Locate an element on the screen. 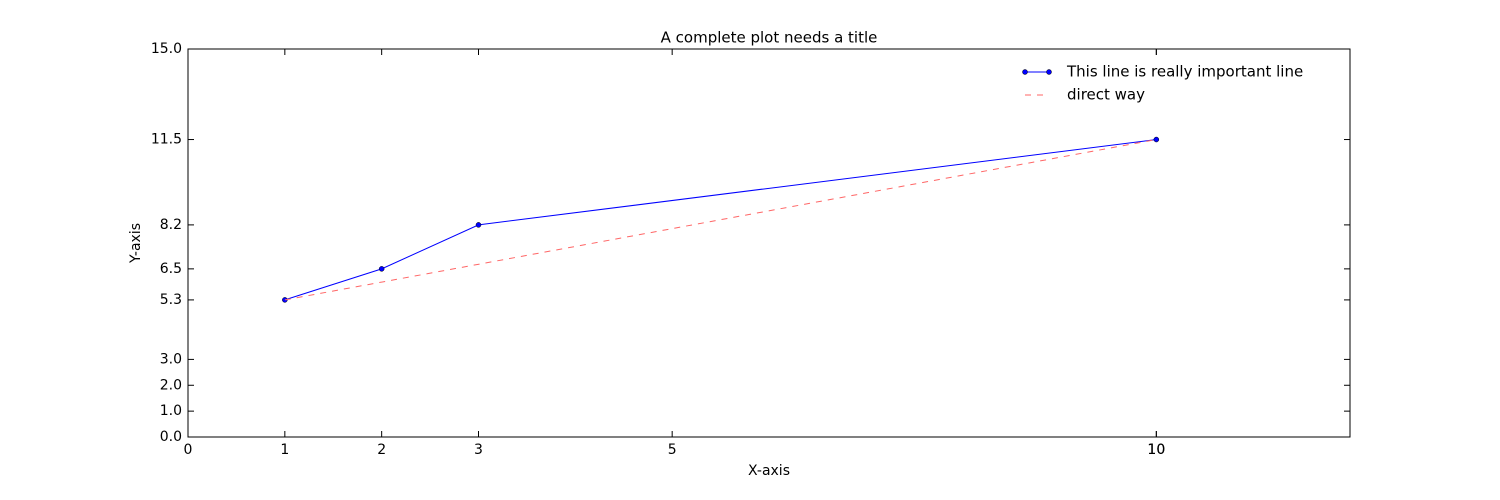  legend-label: direct way is located at coordinates (1106, 95).